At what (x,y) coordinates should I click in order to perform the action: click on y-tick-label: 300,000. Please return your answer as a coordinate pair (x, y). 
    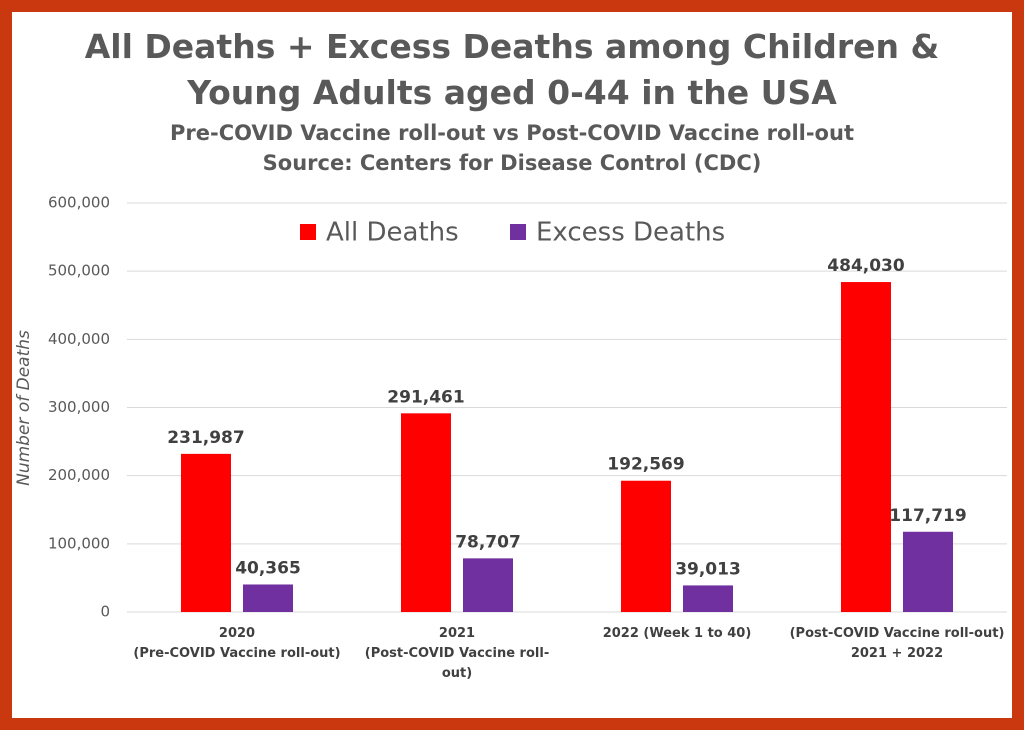
    Looking at the image, I should click on (79, 407).